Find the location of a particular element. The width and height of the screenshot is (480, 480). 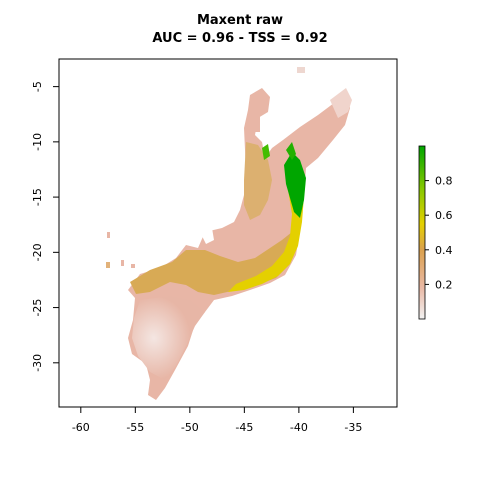

land-high-suitability-north is located at coordinates (291, 151).